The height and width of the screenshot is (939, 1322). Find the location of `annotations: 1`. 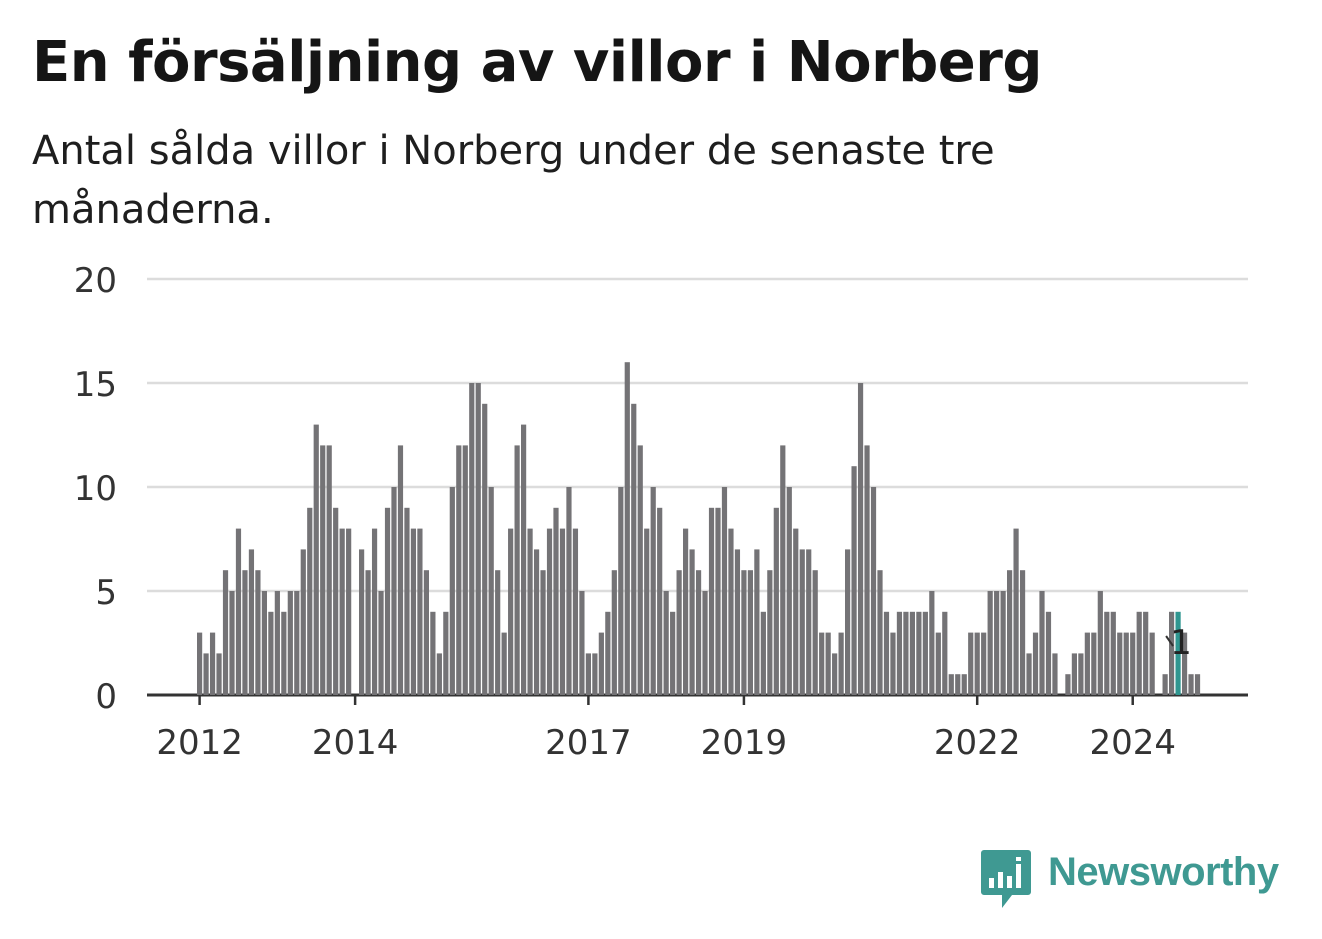

annotations: 1 is located at coordinates (1178, 643).